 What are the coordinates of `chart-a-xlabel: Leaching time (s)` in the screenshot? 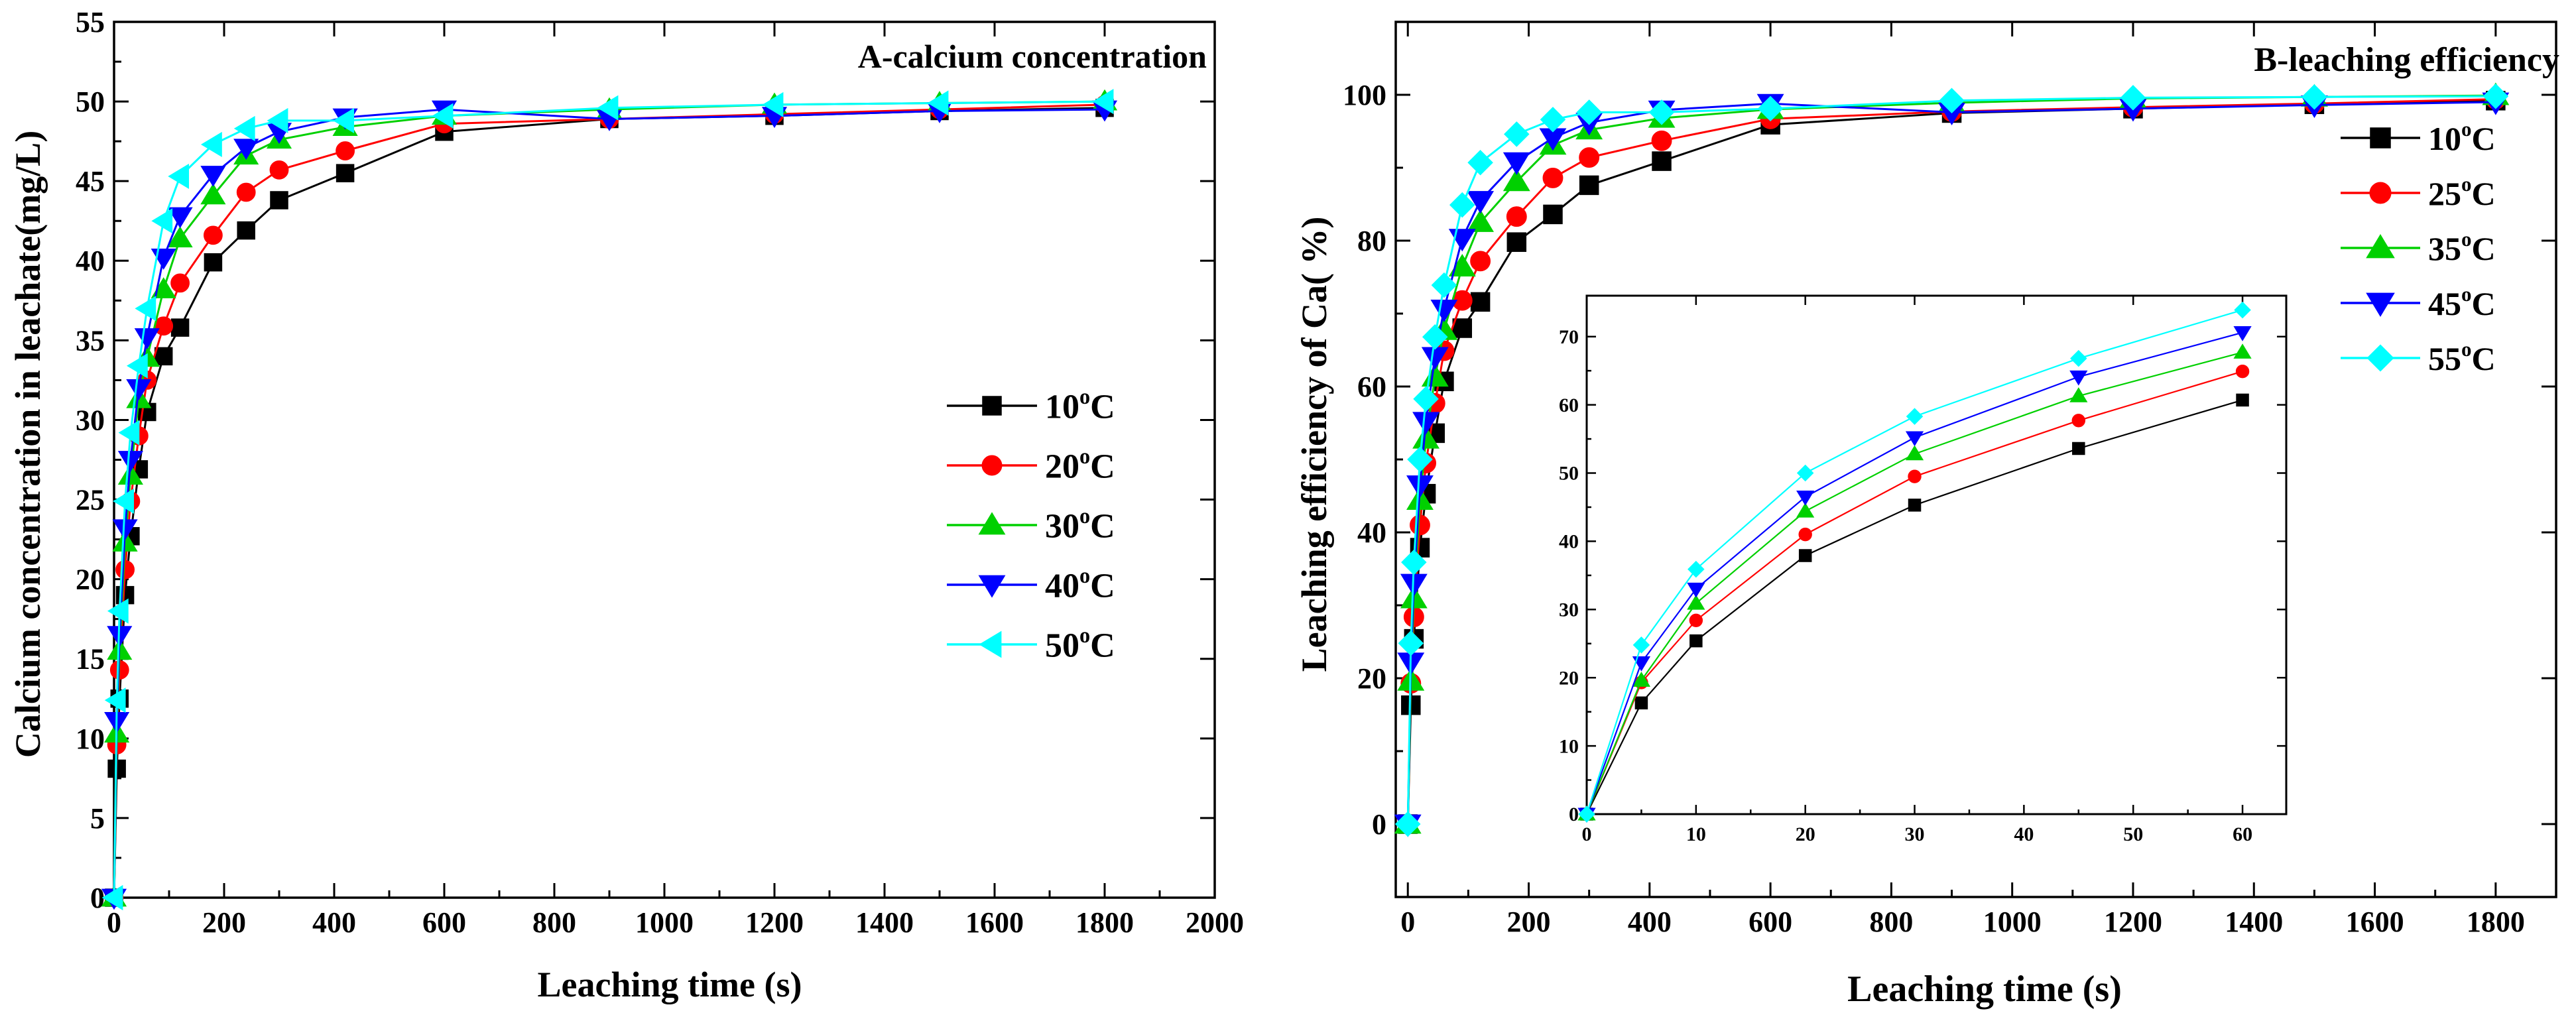 It's located at (670, 984).